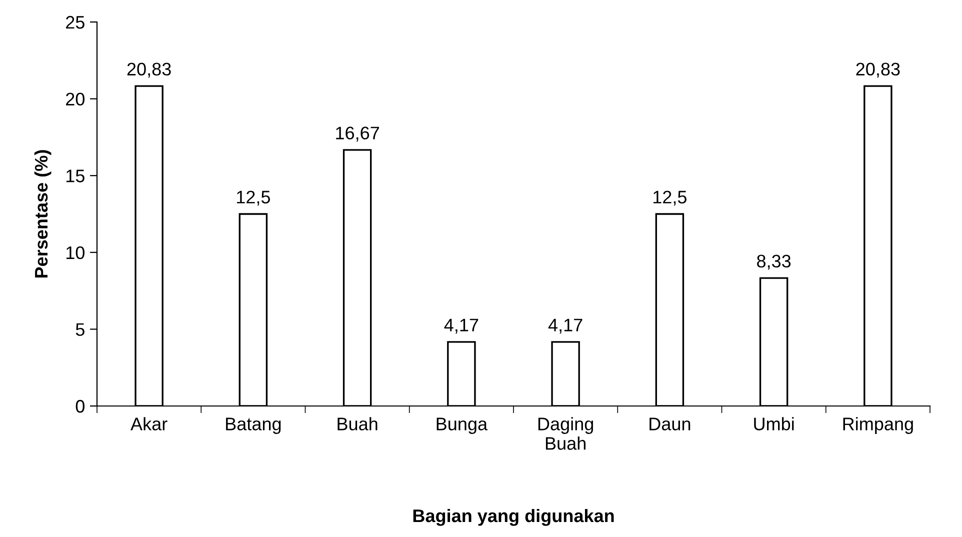 This screenshot has width=962, height=537. What do you see at coordinates (774, 423) in the screenshot?
I see `x-tick-label: Umbi` at bounding box center [774, 423].